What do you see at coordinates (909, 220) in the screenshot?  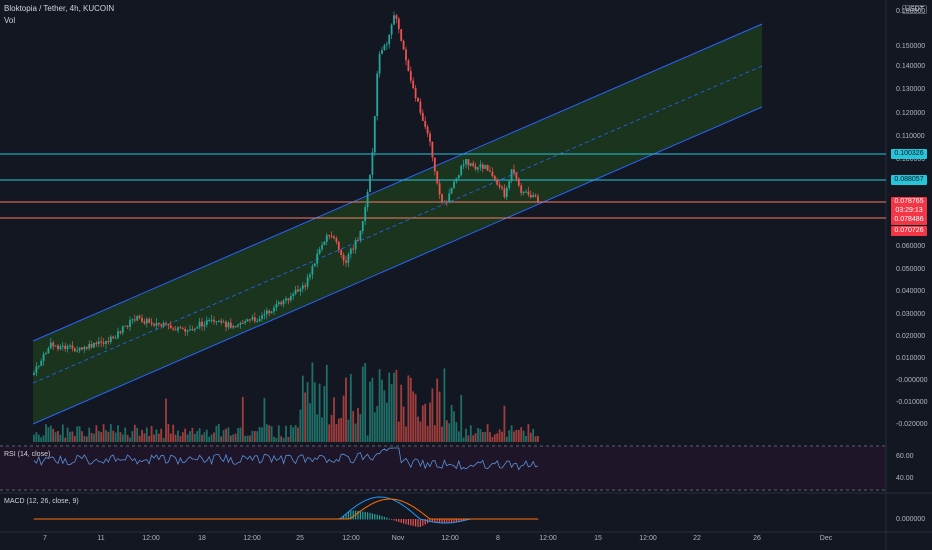 I see `price-tag: 0.078486` at bounding box center [909, 220].